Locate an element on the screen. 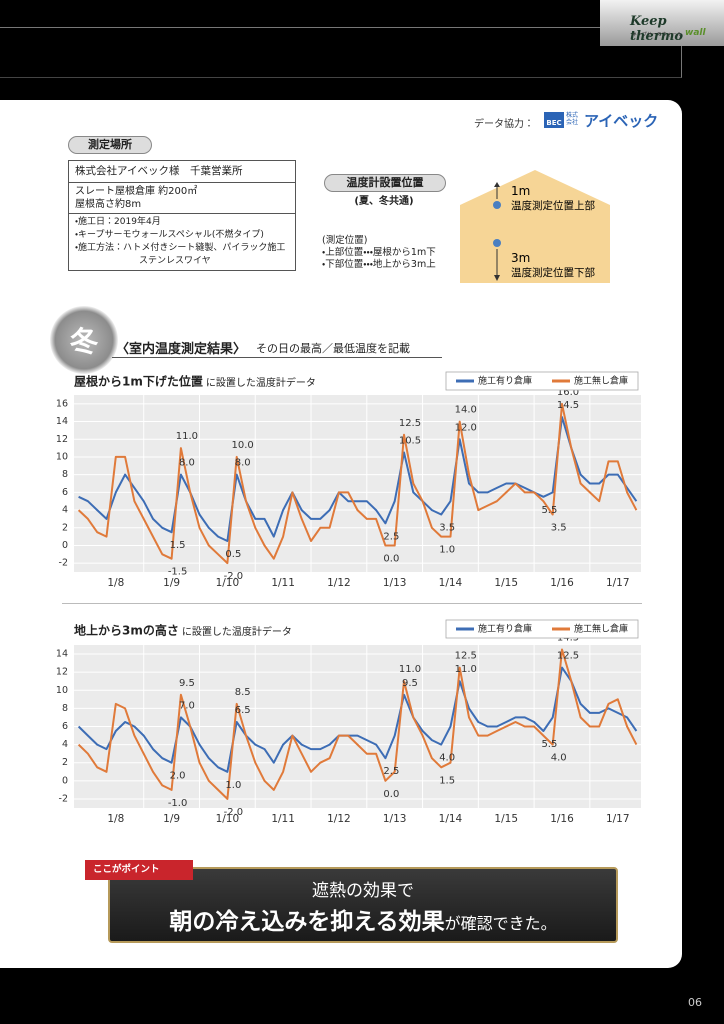 The image size is (724, 1024). value-label: 10.0 is located at coordinates (243, 445).